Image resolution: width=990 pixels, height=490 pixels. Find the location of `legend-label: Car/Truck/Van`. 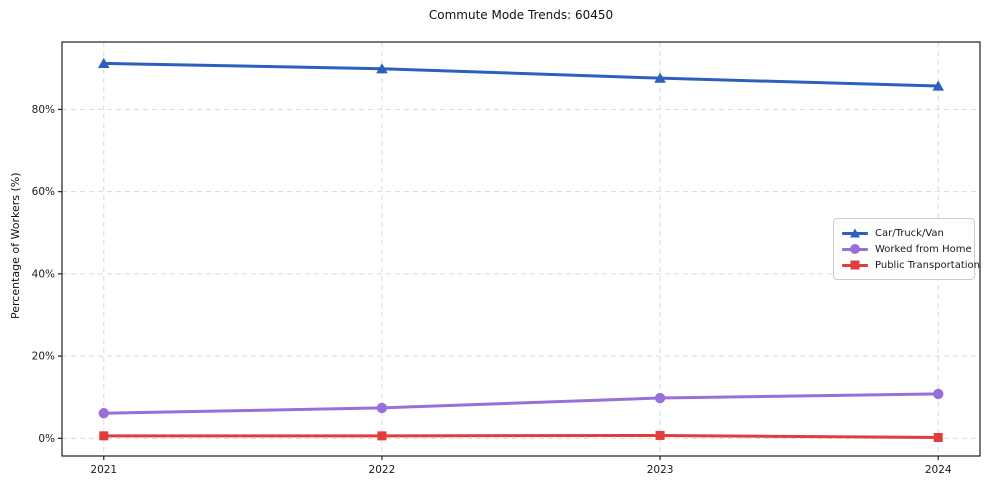

legend-label: Car/Truck/Van is located at coordinates (909, 233).